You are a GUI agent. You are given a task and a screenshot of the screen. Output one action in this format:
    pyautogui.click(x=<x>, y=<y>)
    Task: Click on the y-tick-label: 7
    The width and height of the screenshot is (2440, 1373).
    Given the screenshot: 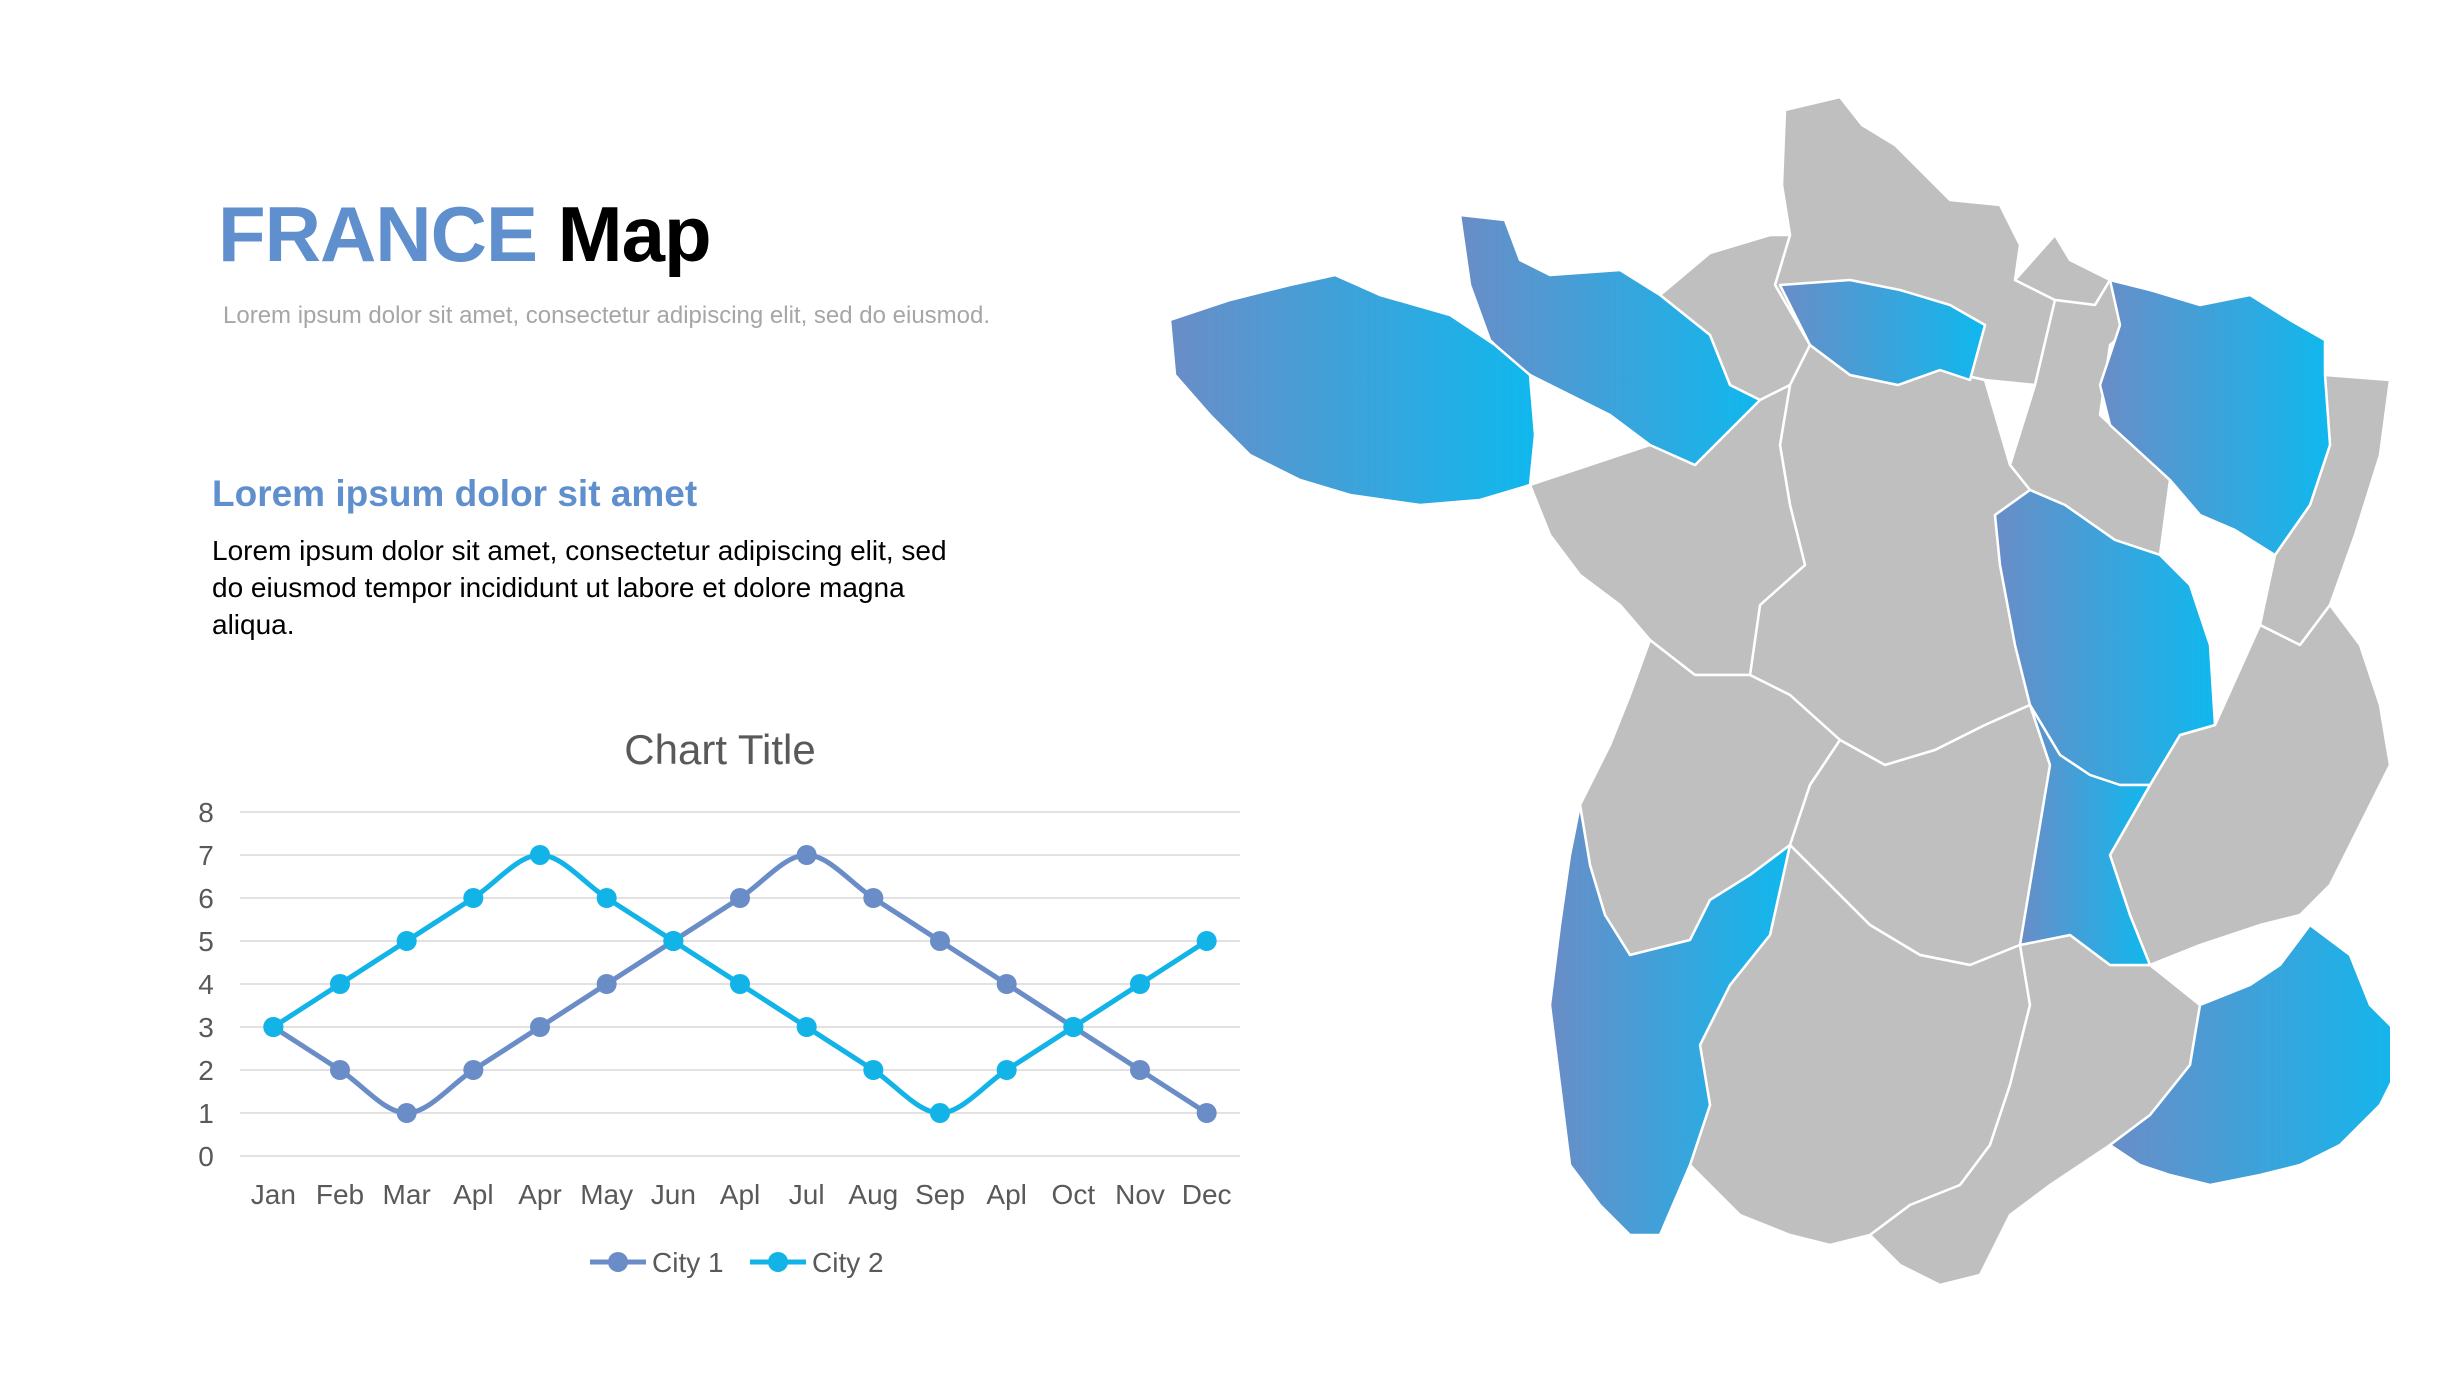 What is the action you would take?
    pyautogui.click(x=206, y=855)
    